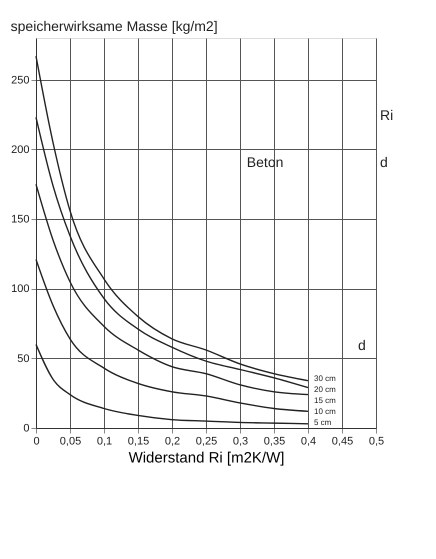  What do you see at coordinates (323, 422) in the screenshot?
I see `series-label: 5 cm` at bounding box center [323, 422].